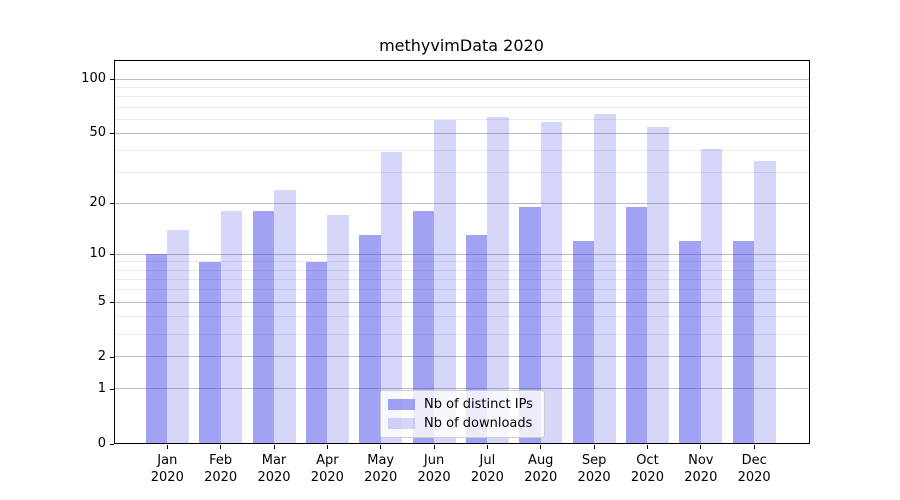  What do you see at coordinates (274, 460) in the screenshot?
I see `x-tick-label-month-mar: Mar` at bounding box center [274, 460].